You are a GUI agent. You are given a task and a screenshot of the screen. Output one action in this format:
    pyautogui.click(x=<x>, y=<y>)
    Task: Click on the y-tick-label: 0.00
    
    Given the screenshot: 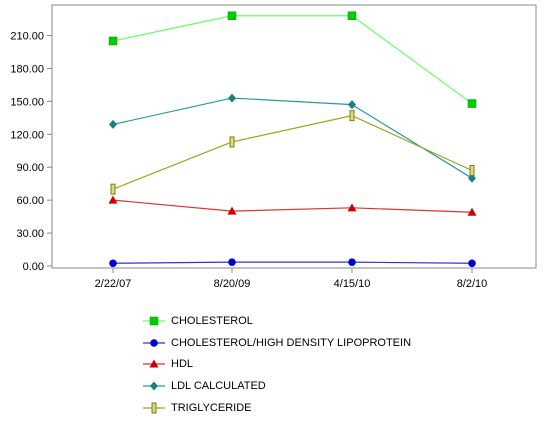 What is the action you would take?
    pyautogui.click(x=33, y=267)
    